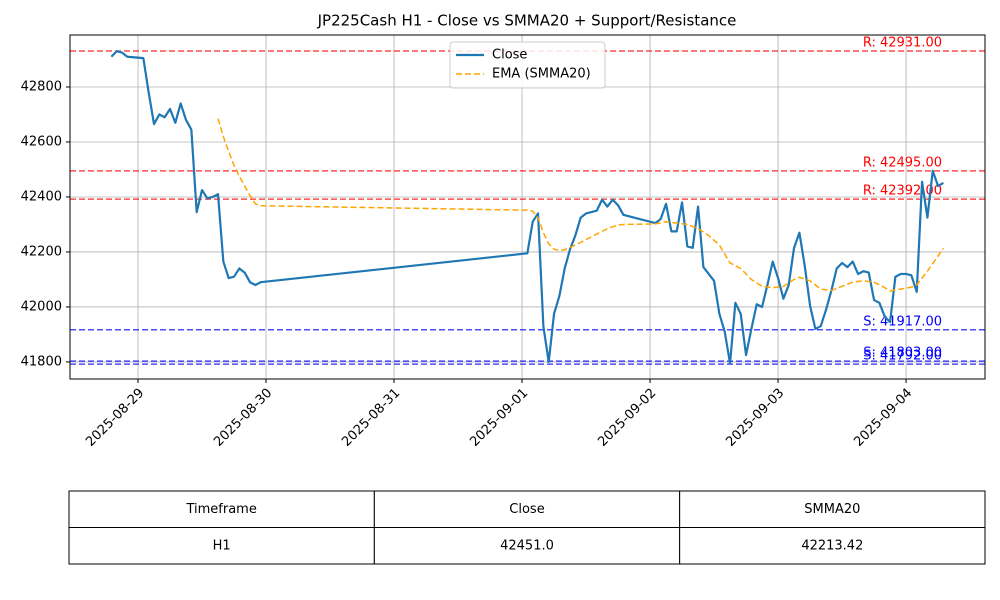 Image resolution: width=1000 pixels, height=600 pixels. What do you see at coordinates (541, 74) in the screenshot?
I see `legend-label: EMA (SMMA20)` at bounding box center [541, 74].